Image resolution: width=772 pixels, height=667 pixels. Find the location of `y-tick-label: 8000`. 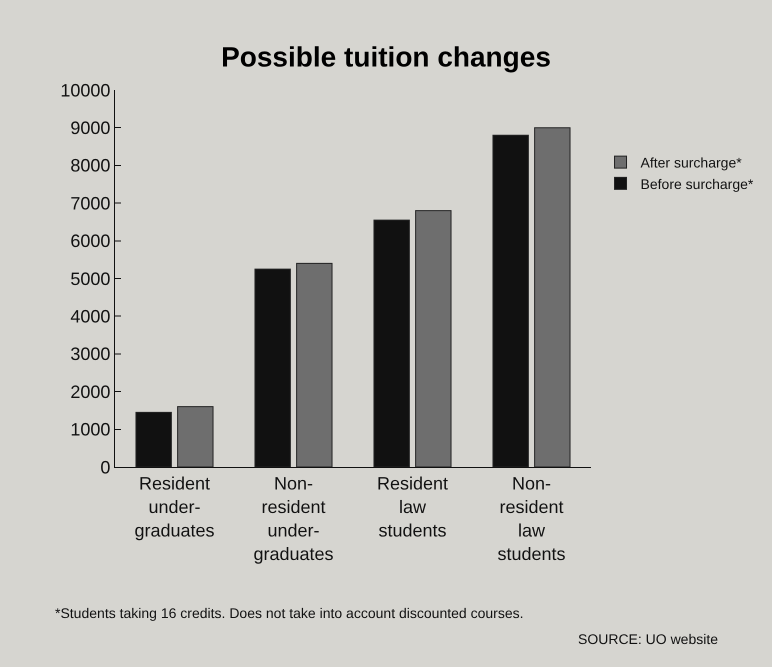

y-tick-label: 8000 is located at coordinates (90, 166).